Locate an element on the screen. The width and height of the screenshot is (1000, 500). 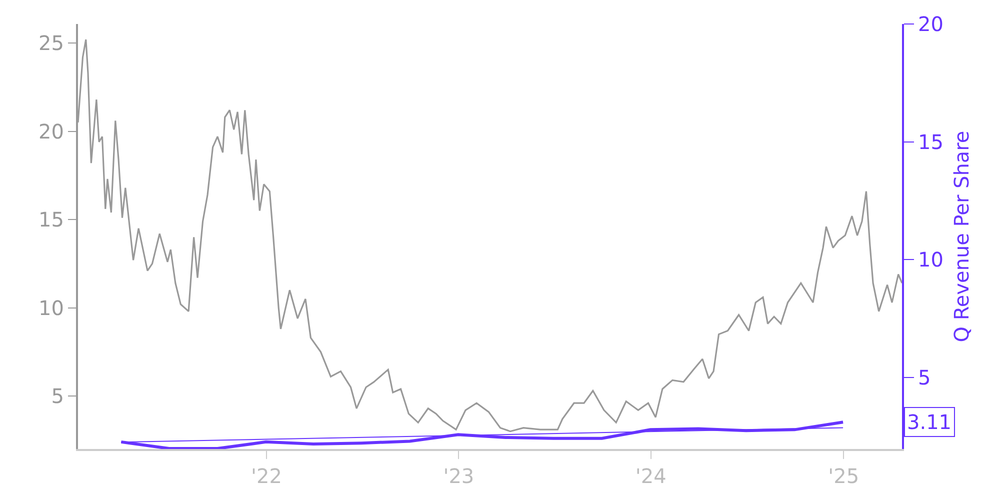
x-tick-label: '24 is located at coordinates (650, 476).